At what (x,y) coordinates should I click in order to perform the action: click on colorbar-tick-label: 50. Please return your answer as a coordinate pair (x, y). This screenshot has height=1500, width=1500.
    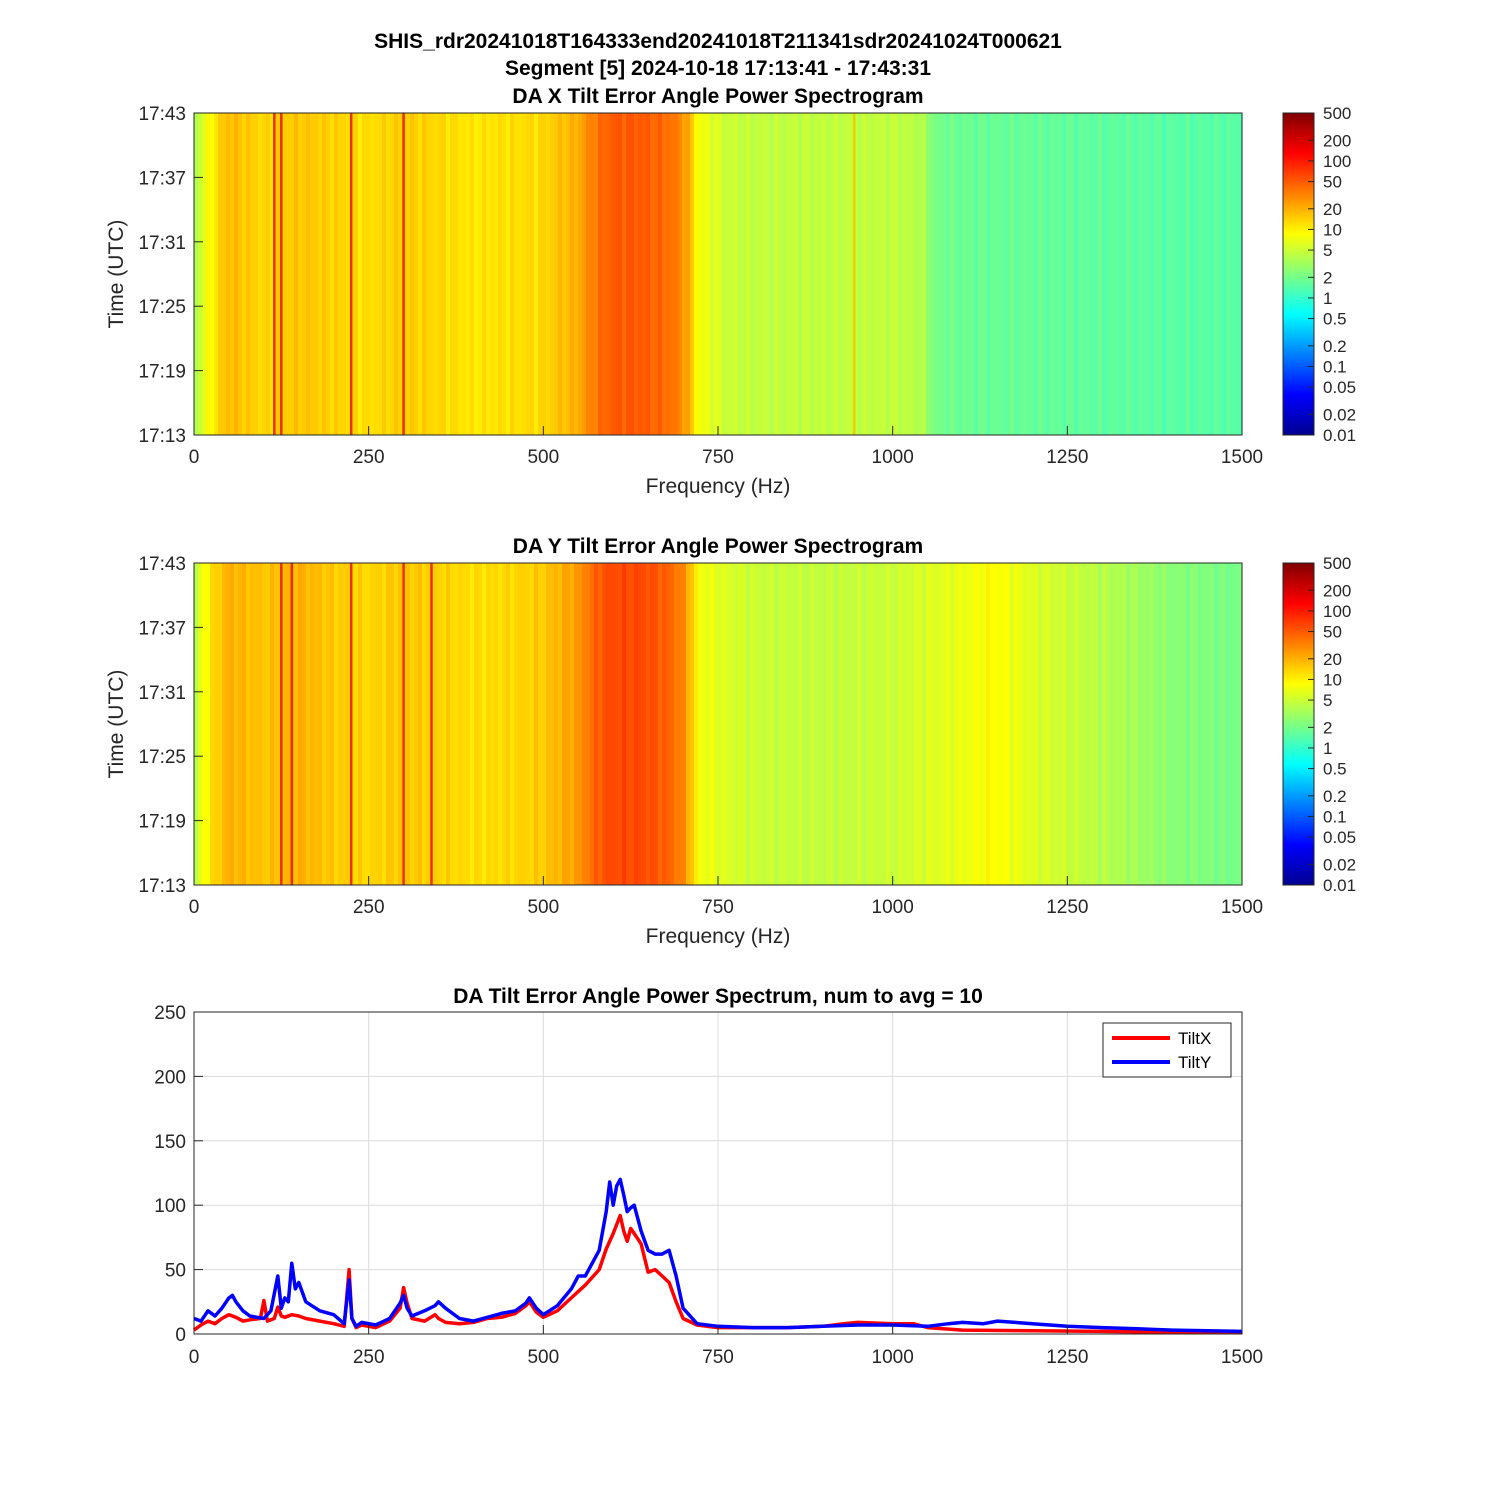
    Looking at the image, I should click on (1332, 182).